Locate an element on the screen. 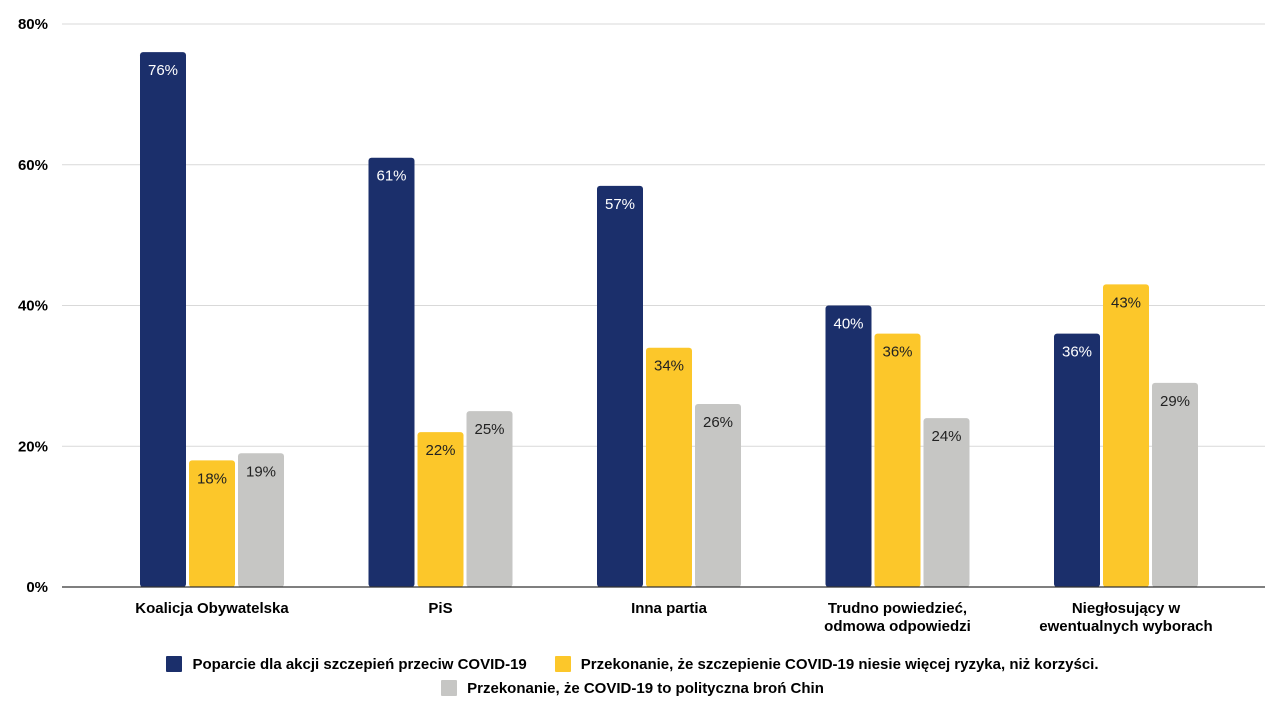  category-label-line: Koalicja Obywatelska is located at coordinates (212, 608).